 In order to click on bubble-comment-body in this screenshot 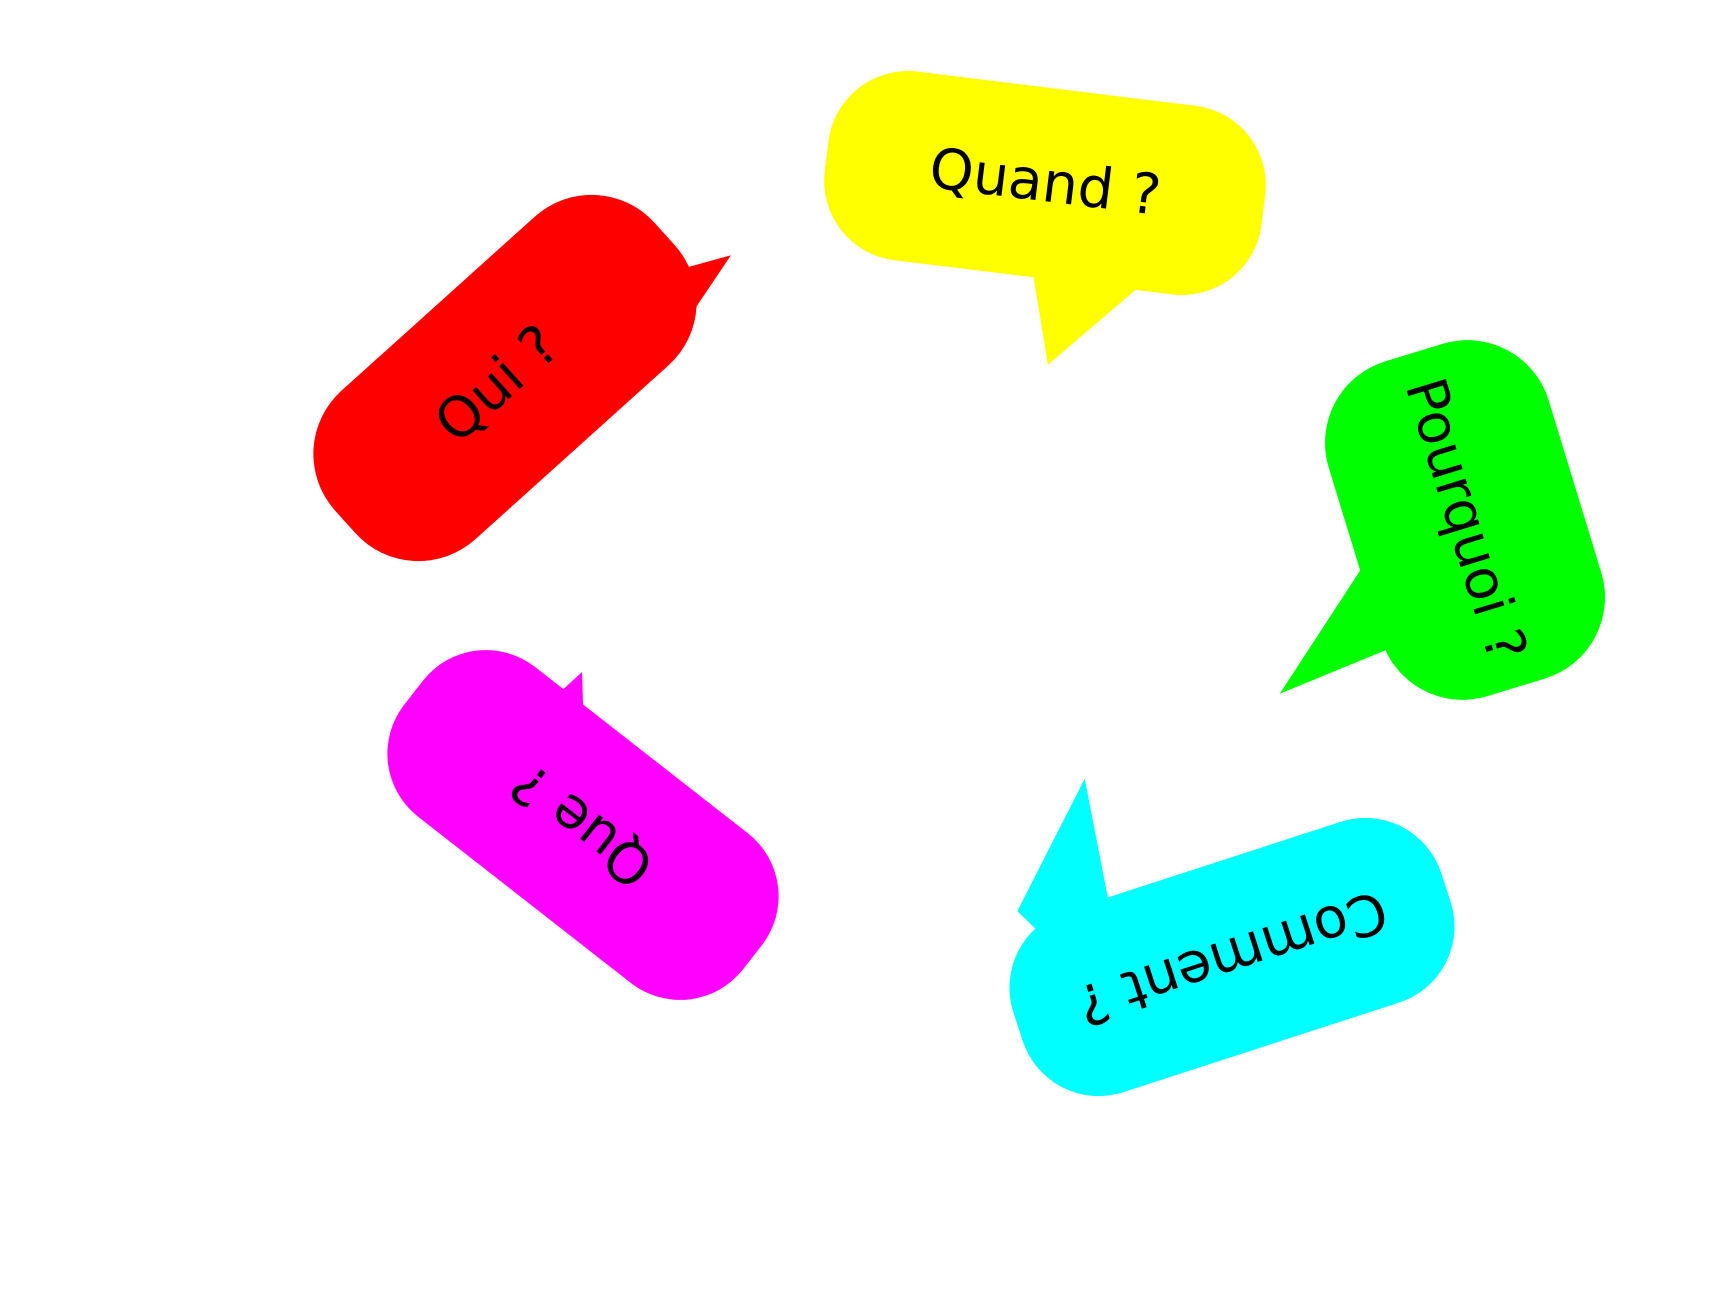, I will do `click(1232, 957)`.